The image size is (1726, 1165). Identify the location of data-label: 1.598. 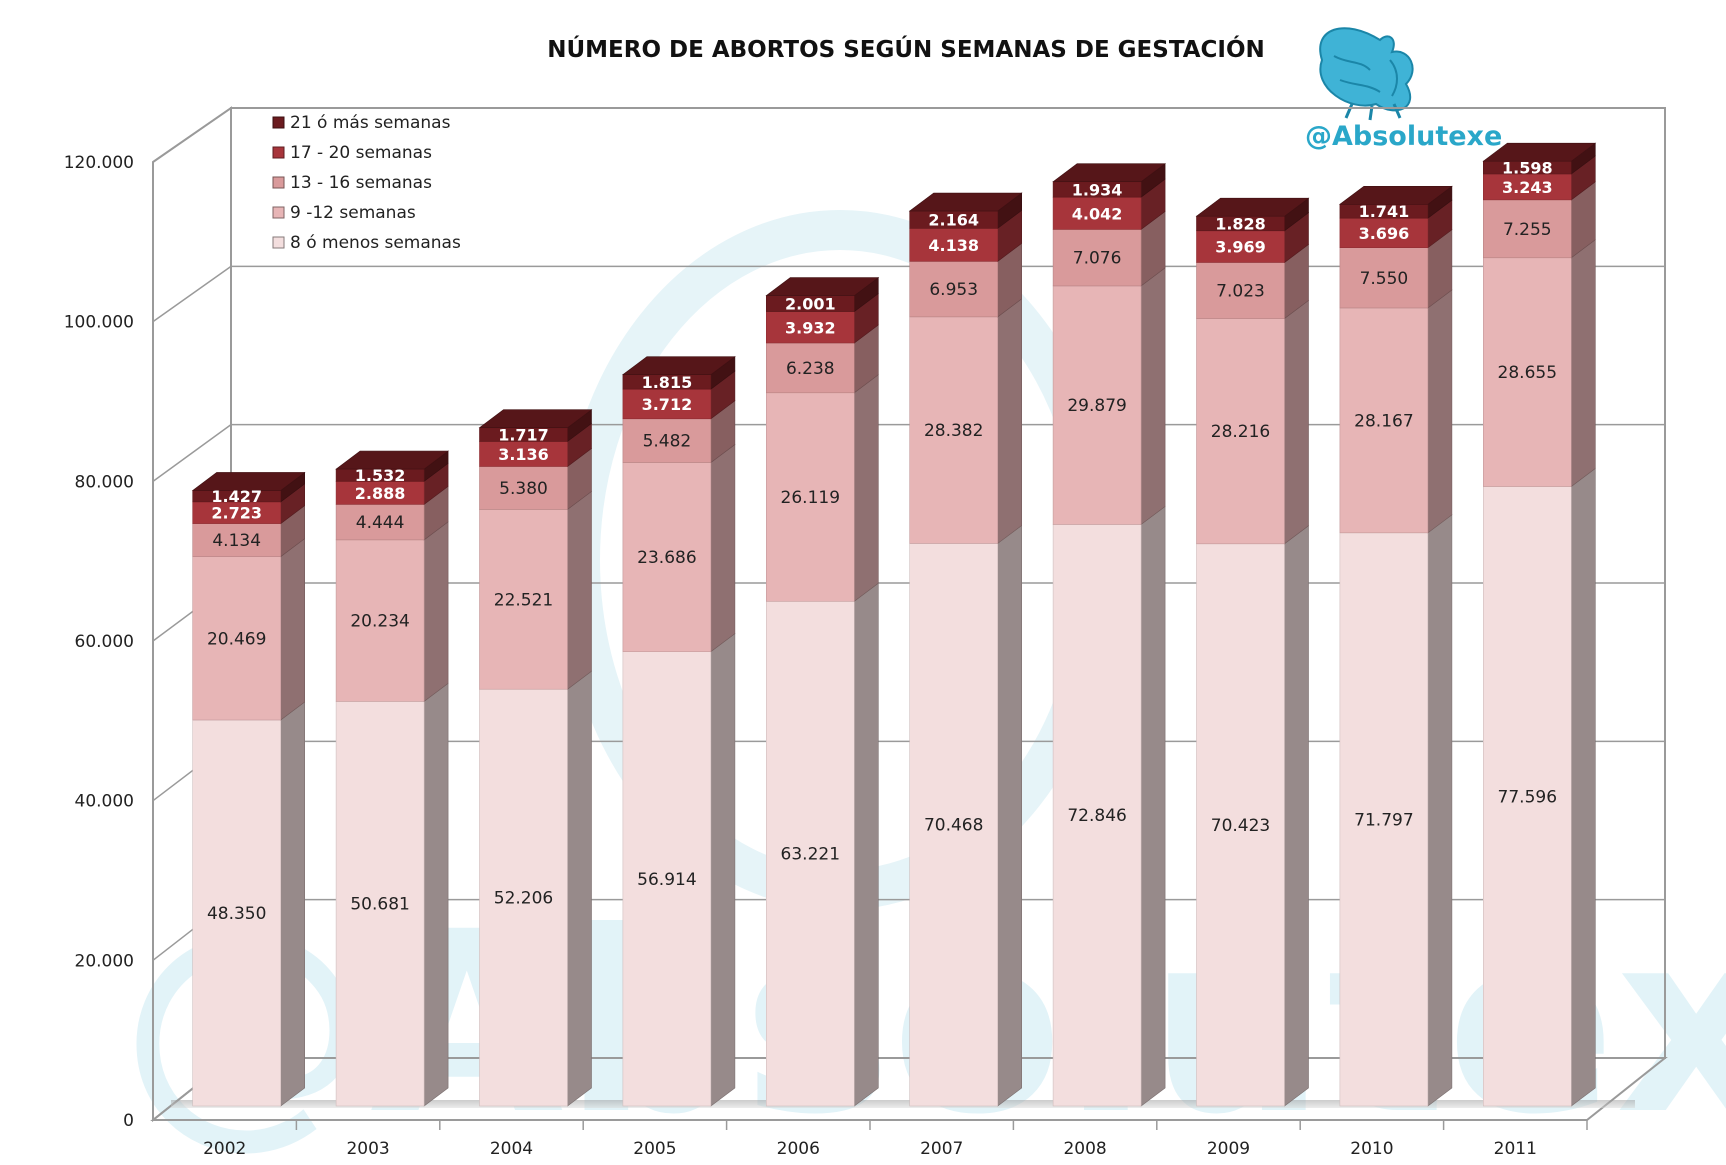
(1527, 168).